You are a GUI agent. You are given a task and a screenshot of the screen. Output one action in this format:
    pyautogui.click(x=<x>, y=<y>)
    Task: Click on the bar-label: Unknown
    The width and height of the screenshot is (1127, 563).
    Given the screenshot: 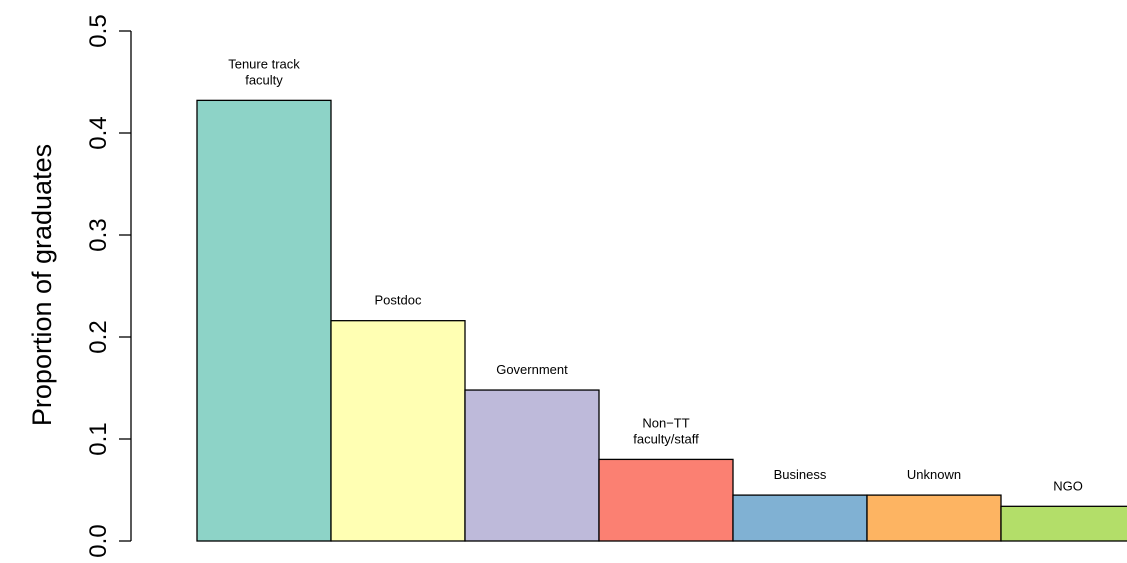 What is the action you would take?
    pyautogui.click(x=934, y=474)
    